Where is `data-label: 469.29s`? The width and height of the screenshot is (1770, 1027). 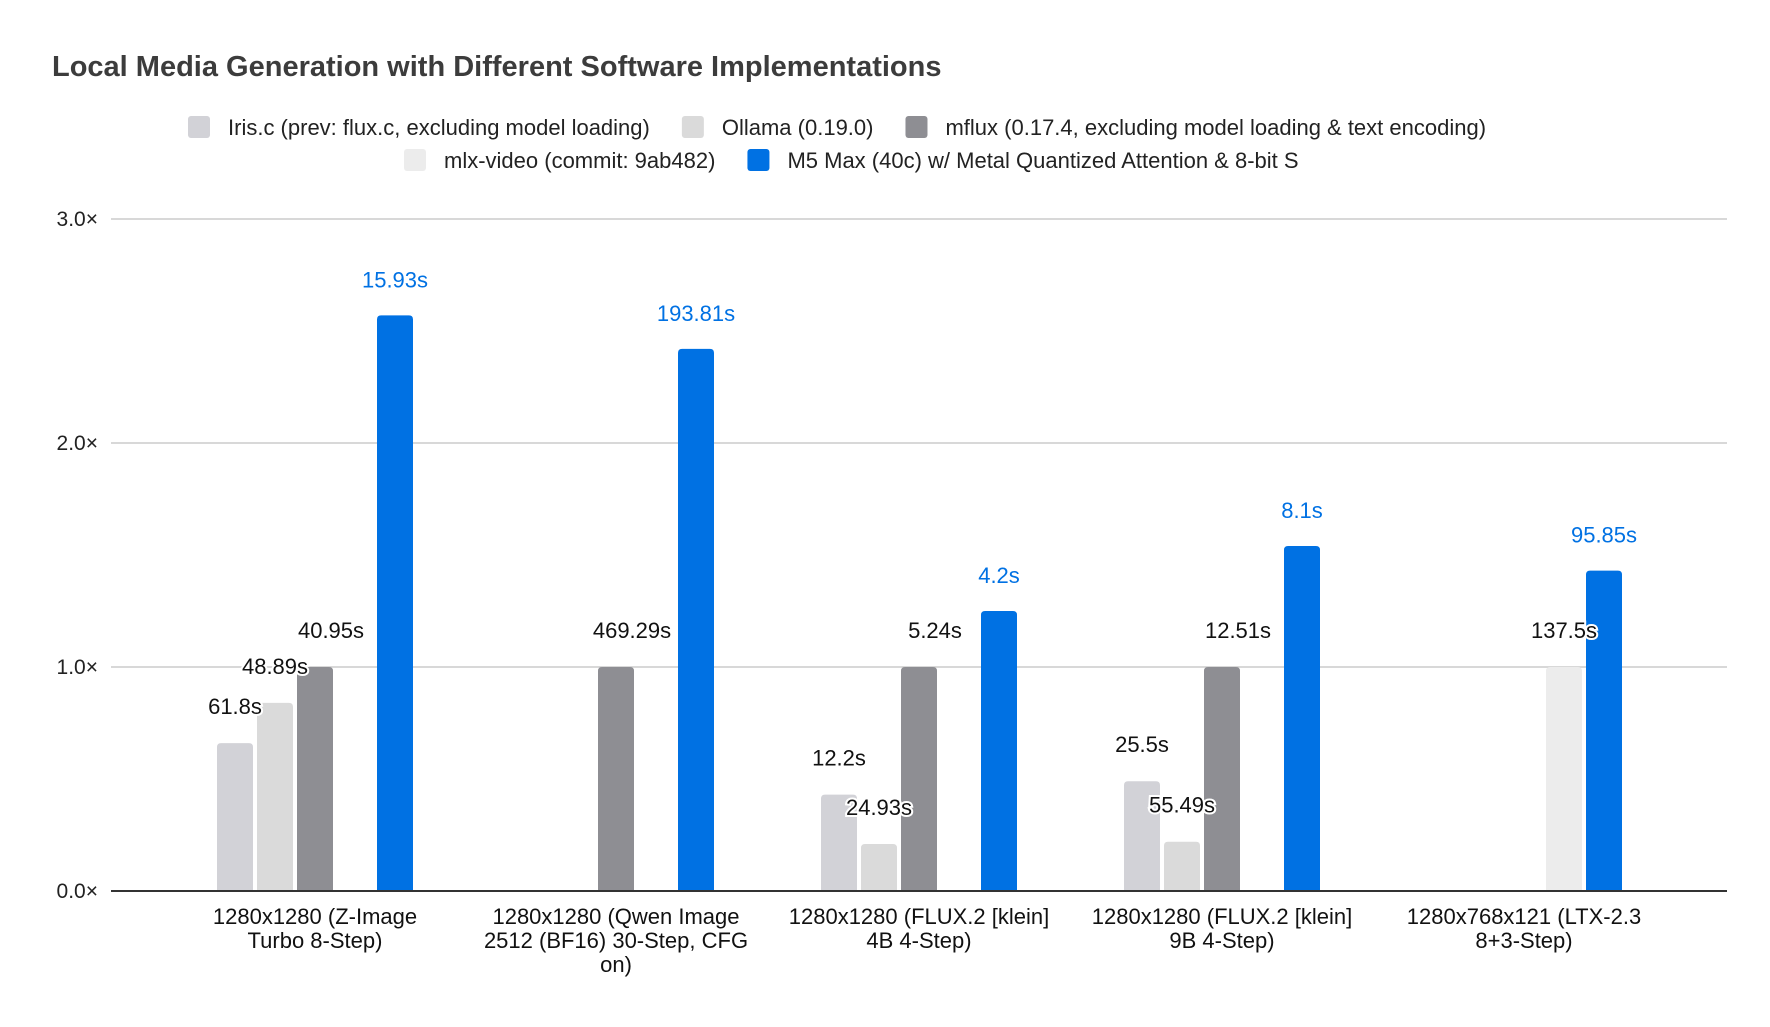
data-label: 469.29s is located at coordinates (632, 630).